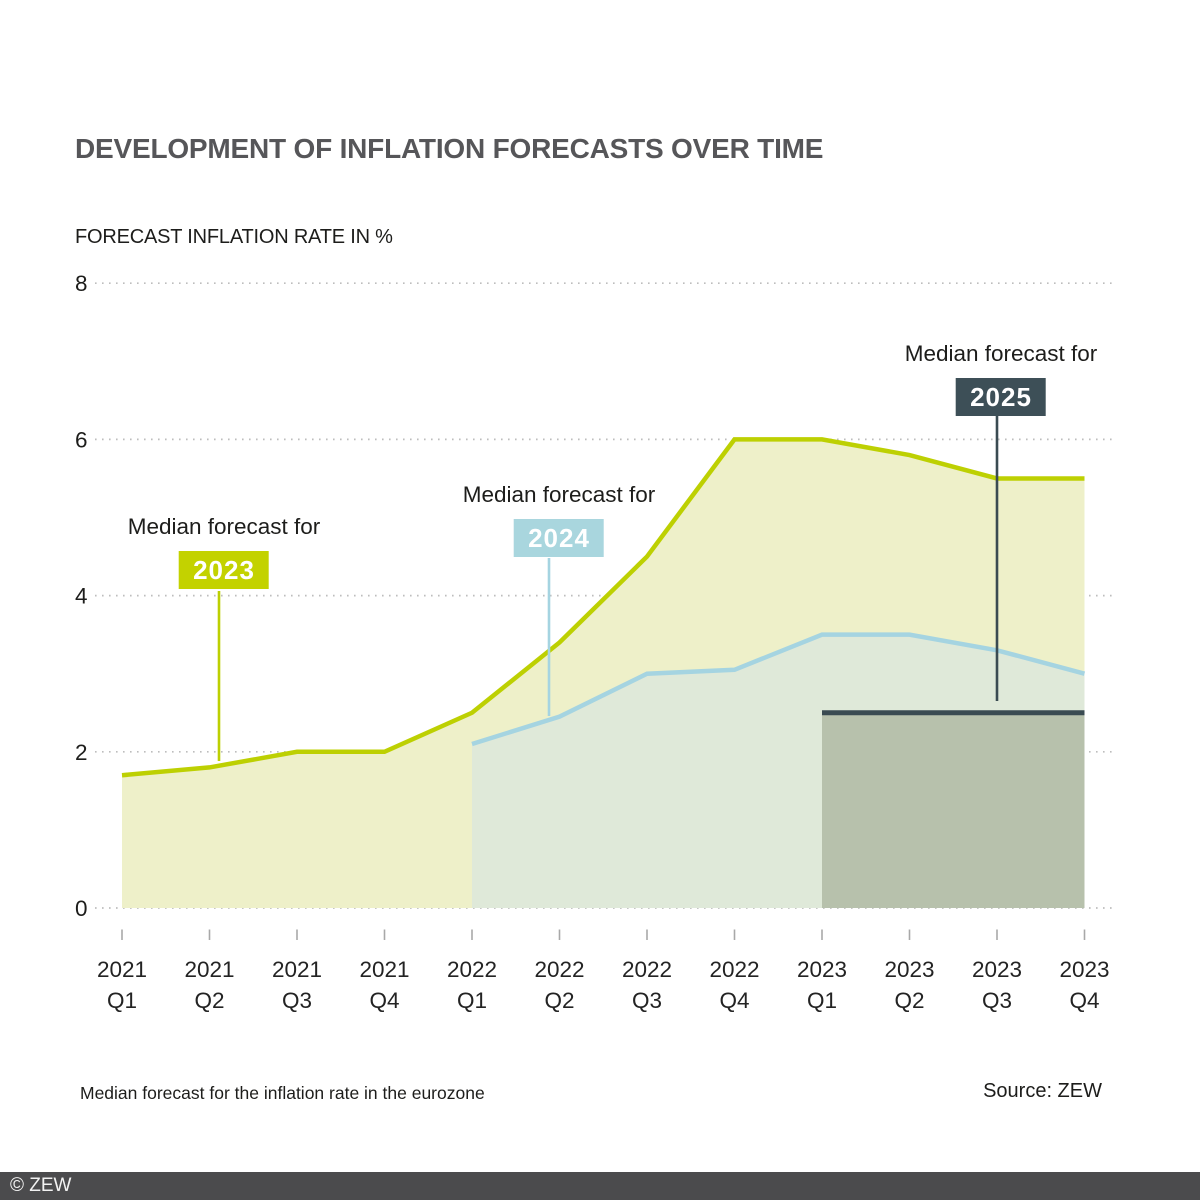 The height and width of the screenshot is (1200, 1200). Describe the element at coordinates (559, 538) in the screenshot. I see `annotation-2024-year-badge: 2024` at that location.